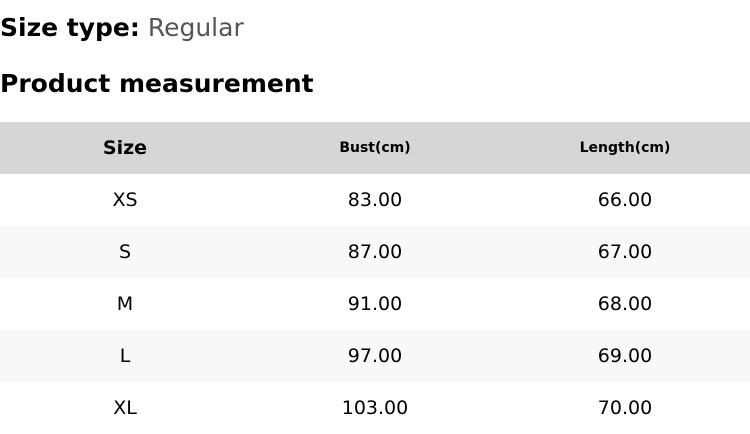  I want to click on header-row: Size Bust(cm) Length(cm), so click(375, 148).